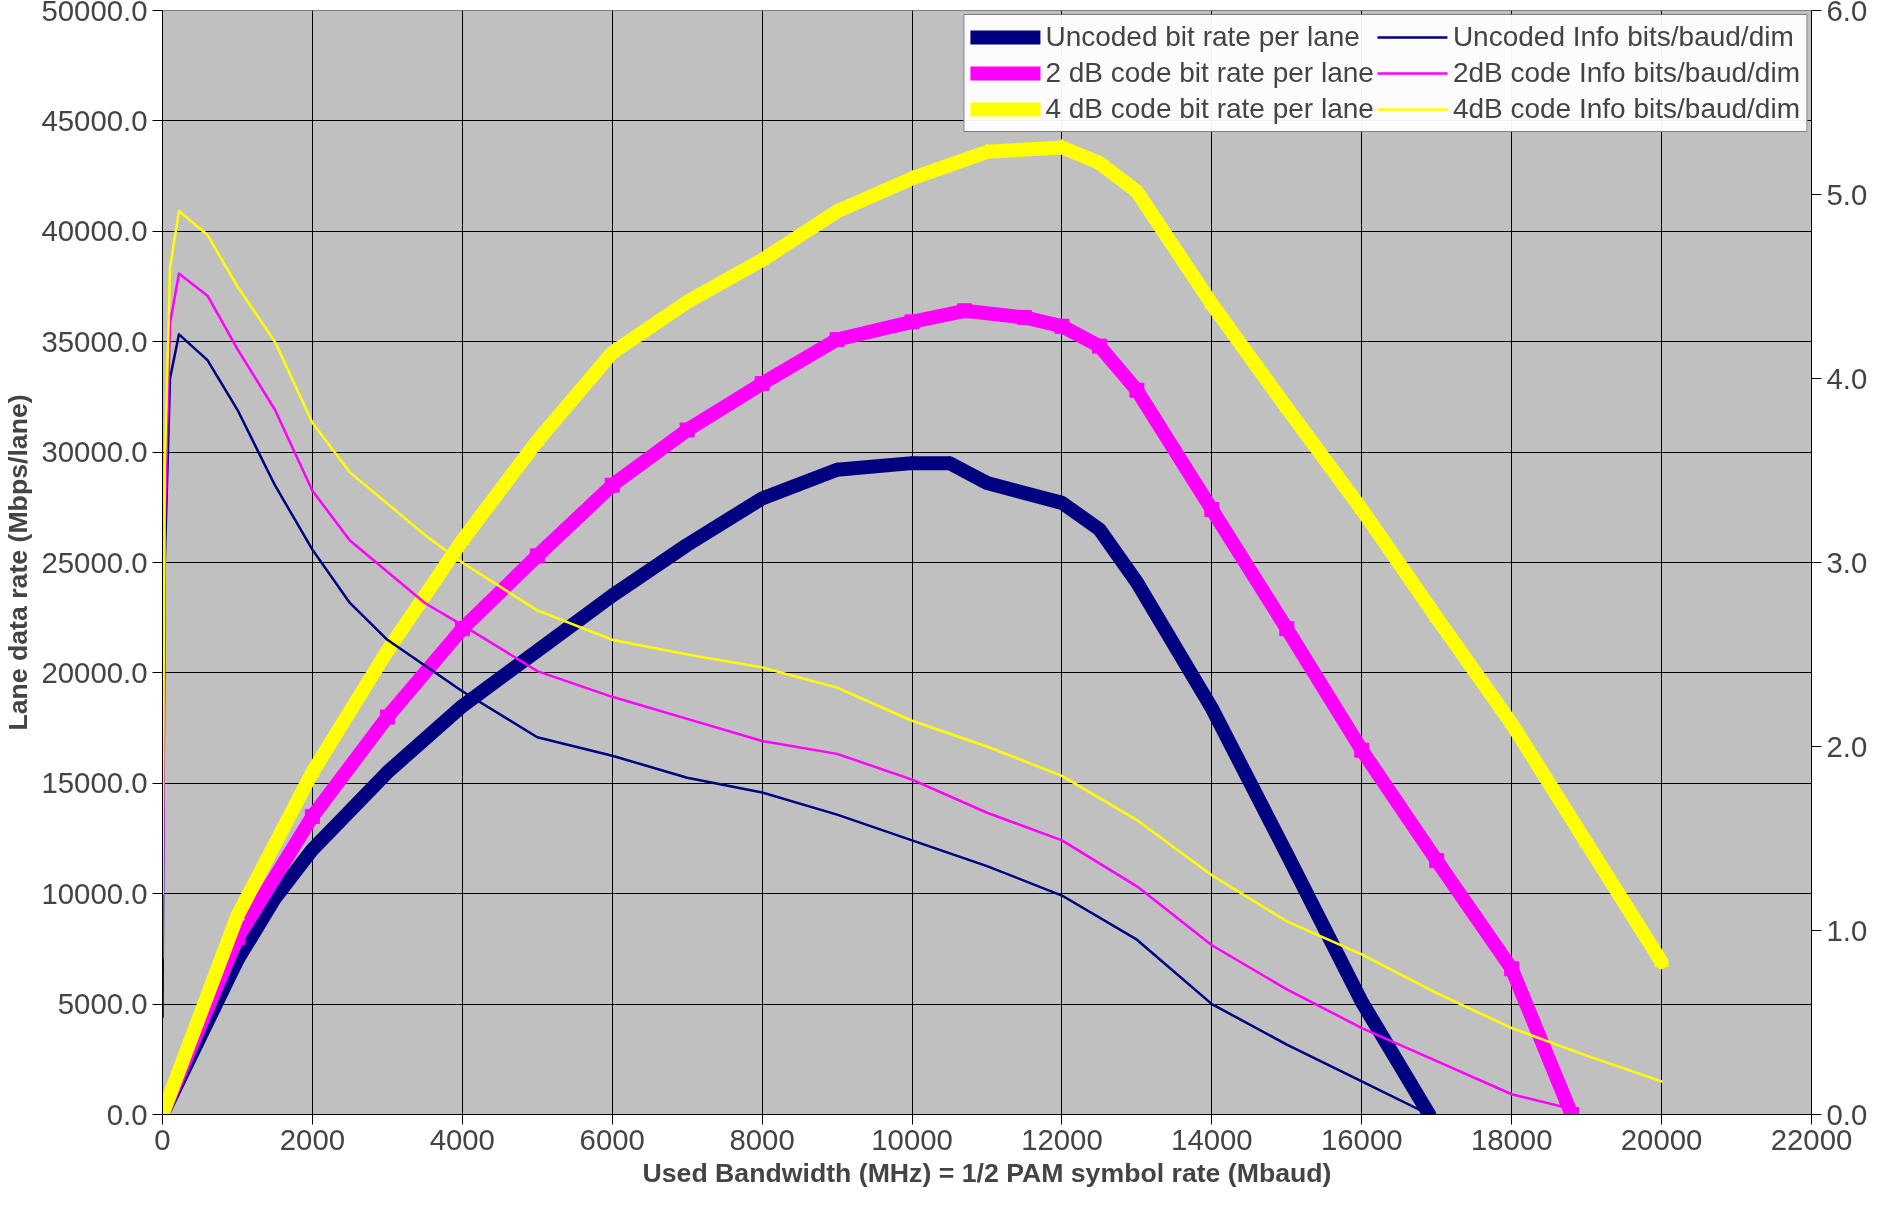  I want to click on legend-label: 4 dB code bit rate per lane, so click(1209, 109).